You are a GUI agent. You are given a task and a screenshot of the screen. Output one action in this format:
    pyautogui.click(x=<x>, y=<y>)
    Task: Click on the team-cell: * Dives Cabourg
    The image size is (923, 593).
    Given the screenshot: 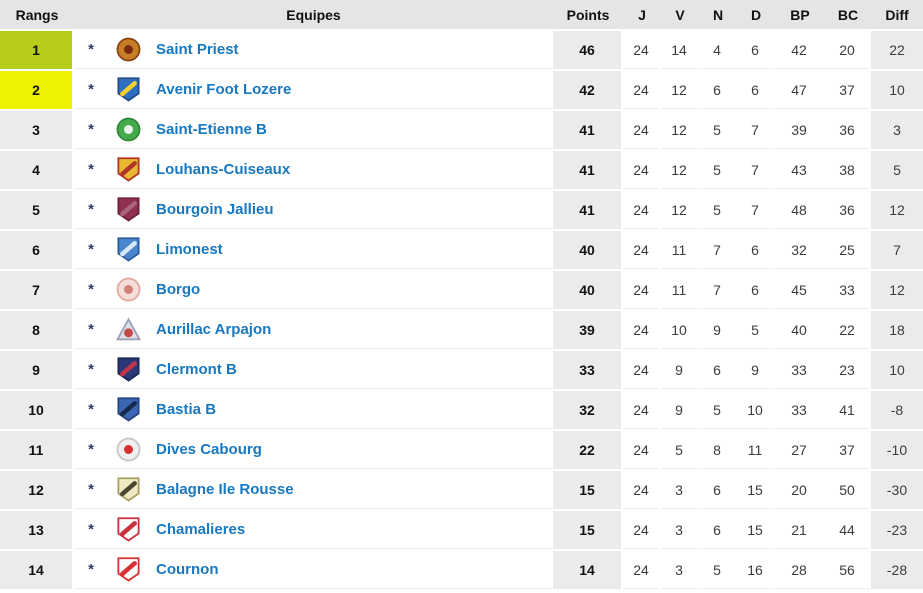 What is the action you would take?
    pyautogui.click(x=312, y=450)
    